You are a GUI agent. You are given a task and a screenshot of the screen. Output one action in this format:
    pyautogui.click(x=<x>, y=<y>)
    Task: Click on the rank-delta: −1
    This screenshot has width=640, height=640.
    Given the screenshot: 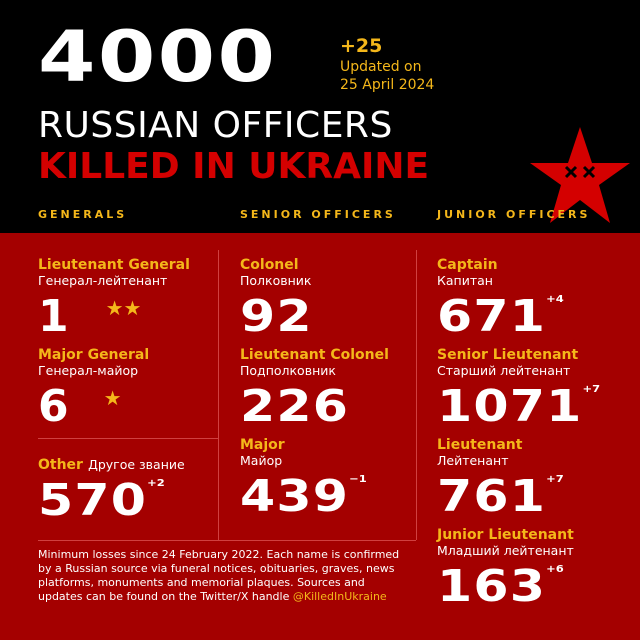 What is the action you would take?
    pyautogui.click(x=358, y=479)
    